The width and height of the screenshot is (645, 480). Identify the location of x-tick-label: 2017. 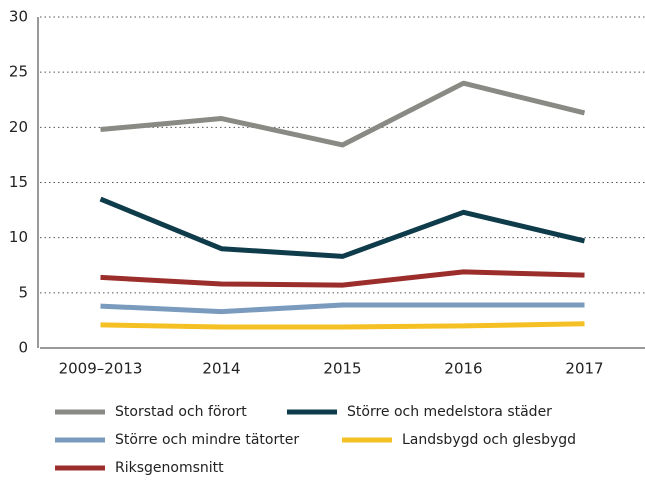
(584, 369).